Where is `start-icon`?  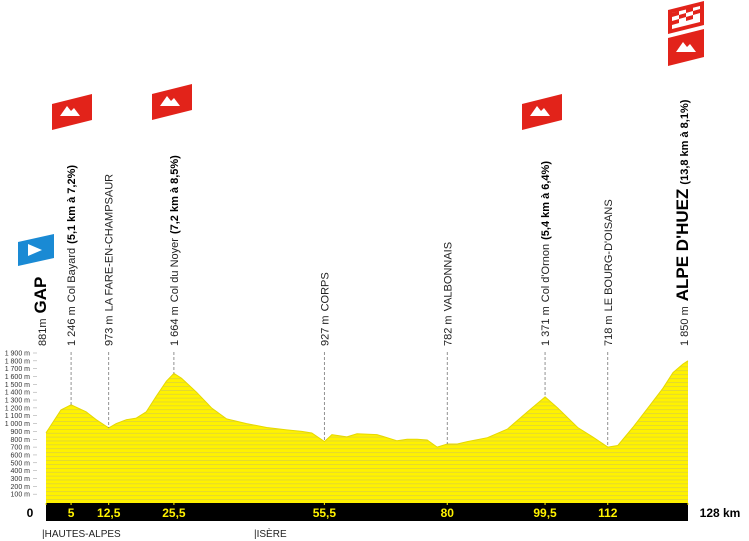 start-icon is located at coordinates (36, 250).